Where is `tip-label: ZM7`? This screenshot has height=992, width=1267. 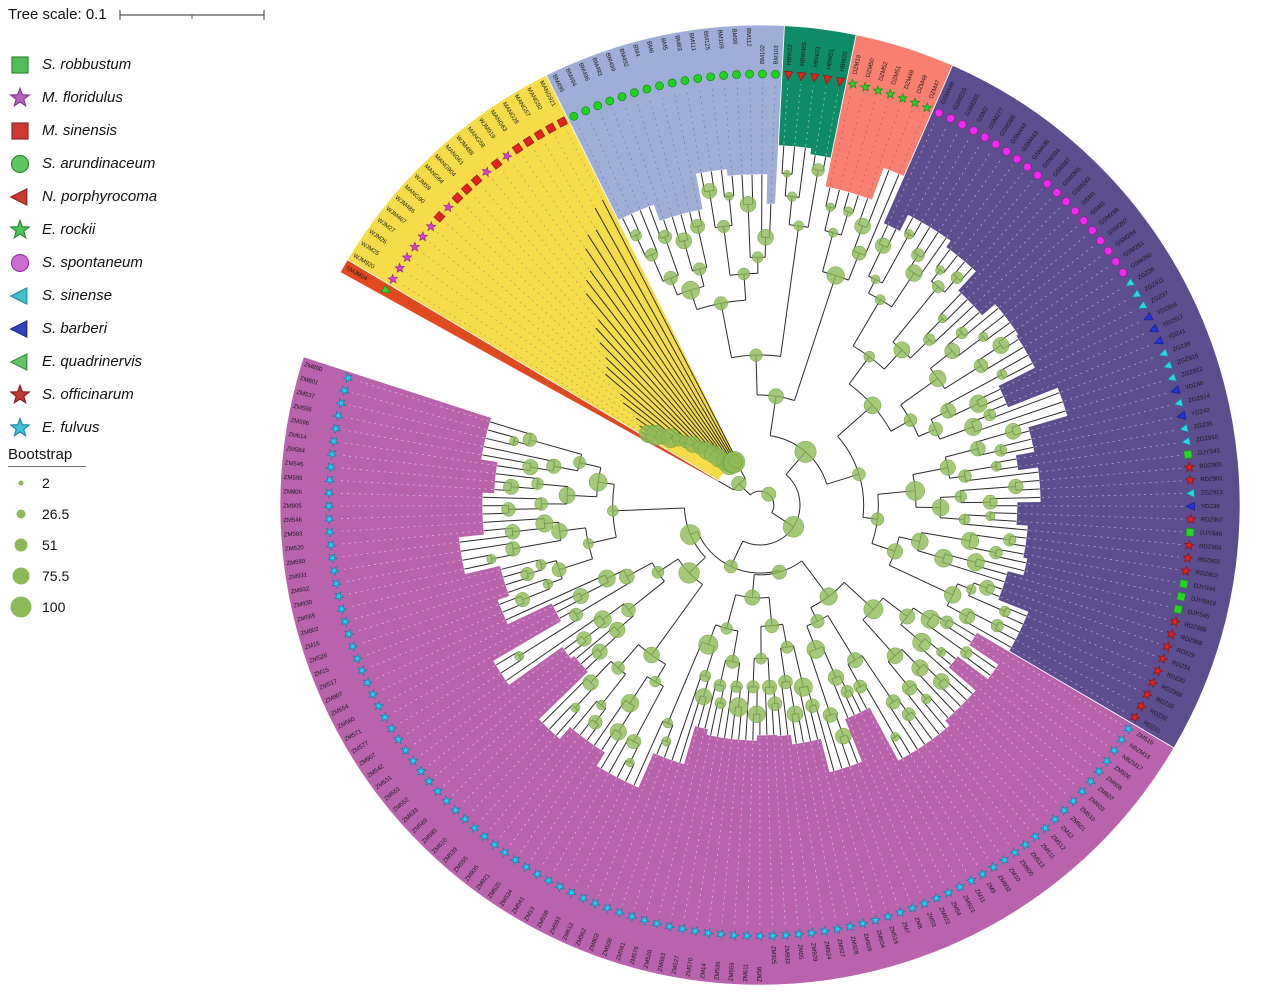
tip-label: ZM7 is located at coordinates (905, 928).